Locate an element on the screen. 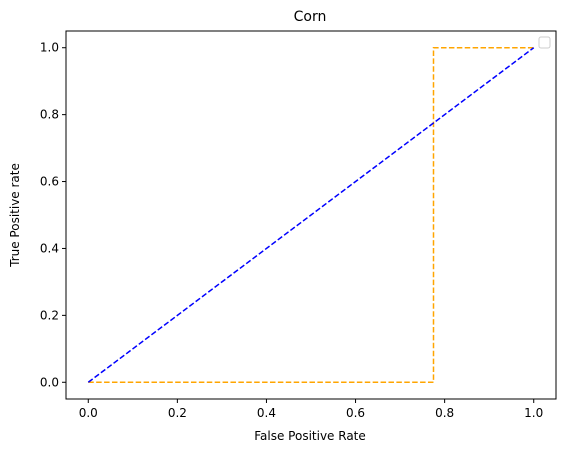 Image resolution: width=567 pixels, height=453 pixels. x-tick-label: 1.0 is located at coordinates (533, 413).